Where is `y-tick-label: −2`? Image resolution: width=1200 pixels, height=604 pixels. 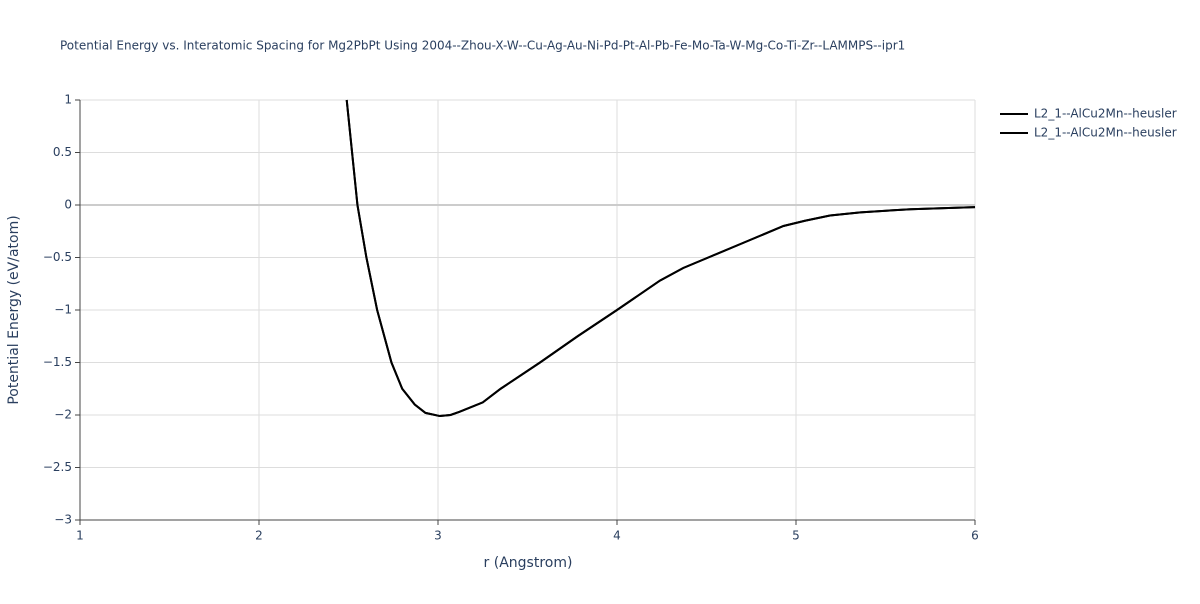 y-tick-label: −2 is located at coordinates (63, 415).